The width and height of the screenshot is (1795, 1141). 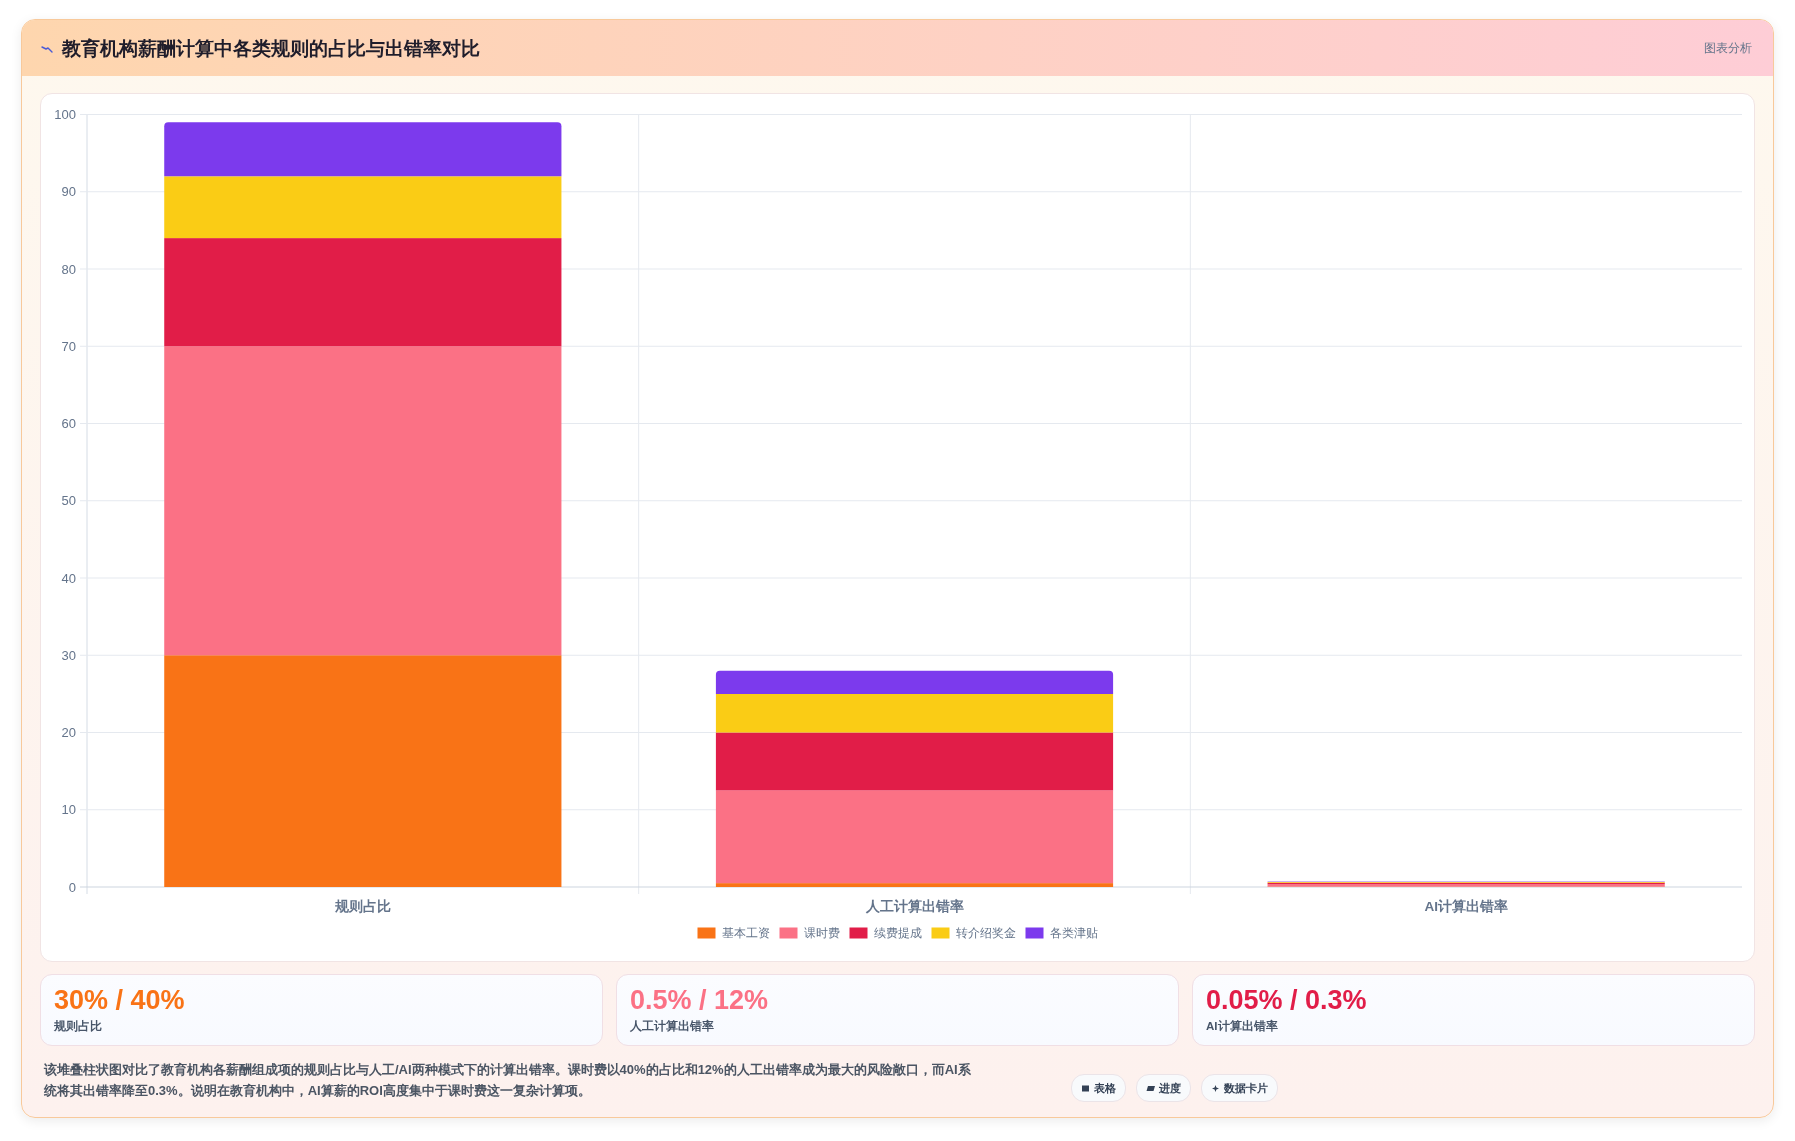 What do you see at coordinates (985, 933) in the screenshot?
I see `legend-label: 转介绍奖金` at bounding box center [985, 933].